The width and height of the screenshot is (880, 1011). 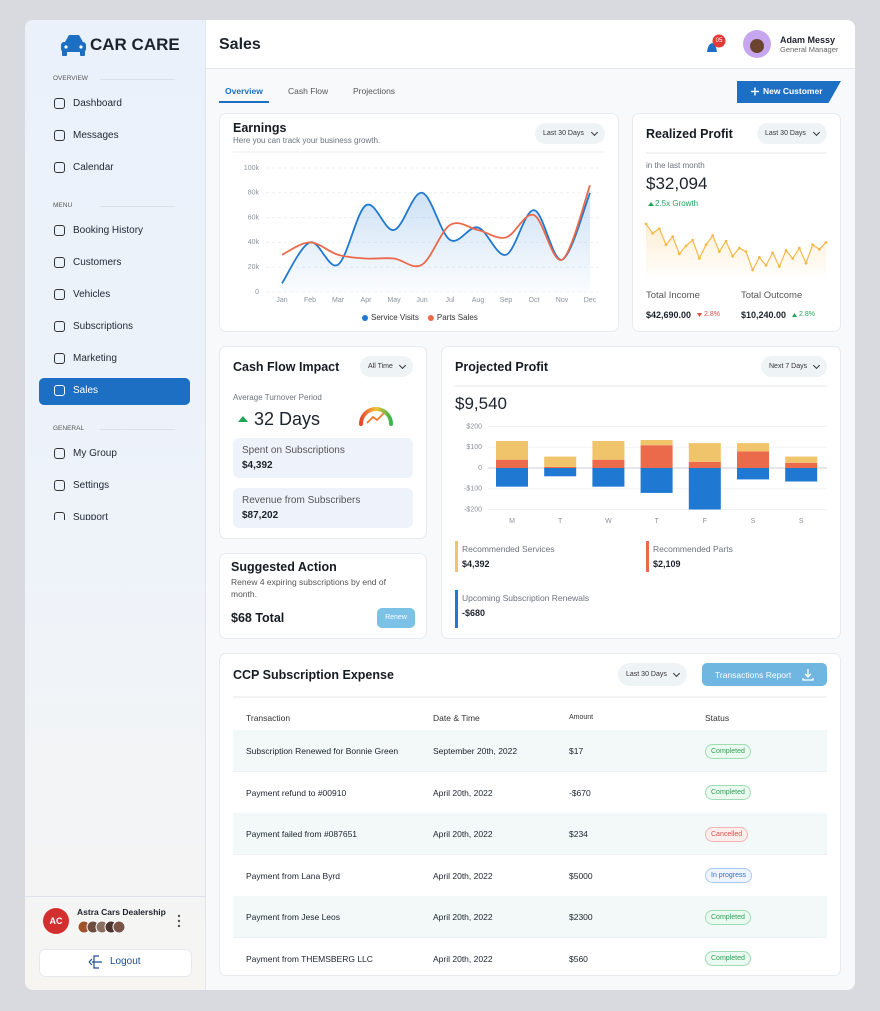 I want to click on total-amount: $42,690.00, so click(x=669, y=315).